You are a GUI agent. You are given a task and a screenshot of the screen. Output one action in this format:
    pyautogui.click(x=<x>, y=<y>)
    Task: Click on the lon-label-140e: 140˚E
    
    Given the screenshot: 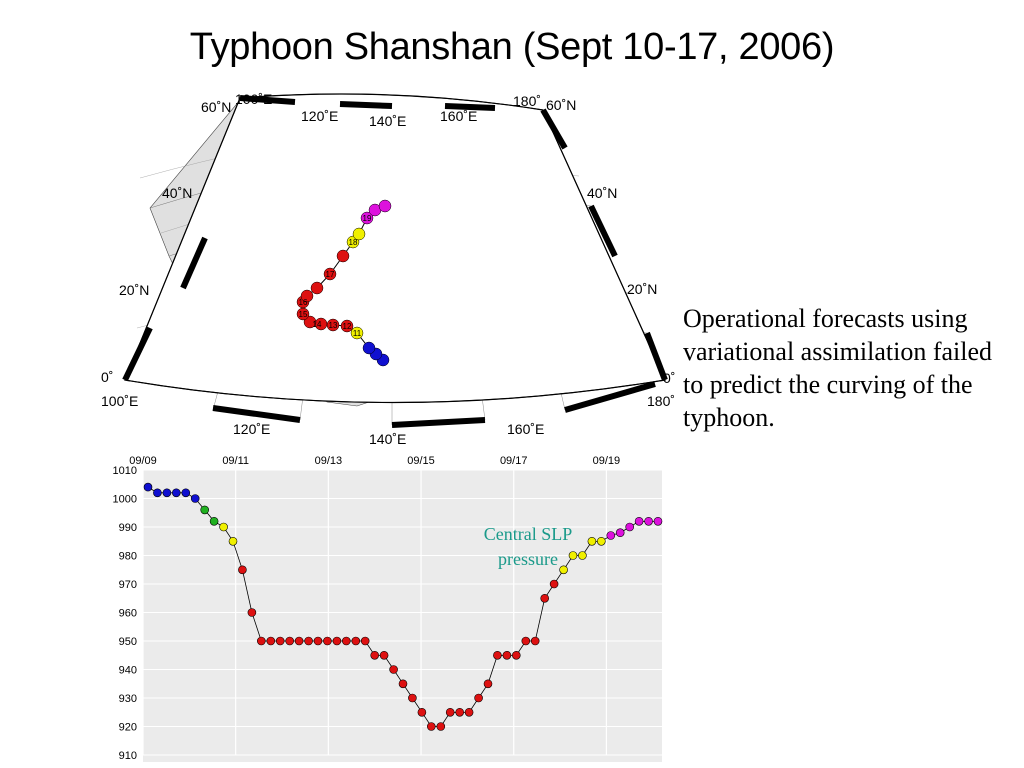 What is the action you would take?
    pyautogui.click(x=387, y=121)
    